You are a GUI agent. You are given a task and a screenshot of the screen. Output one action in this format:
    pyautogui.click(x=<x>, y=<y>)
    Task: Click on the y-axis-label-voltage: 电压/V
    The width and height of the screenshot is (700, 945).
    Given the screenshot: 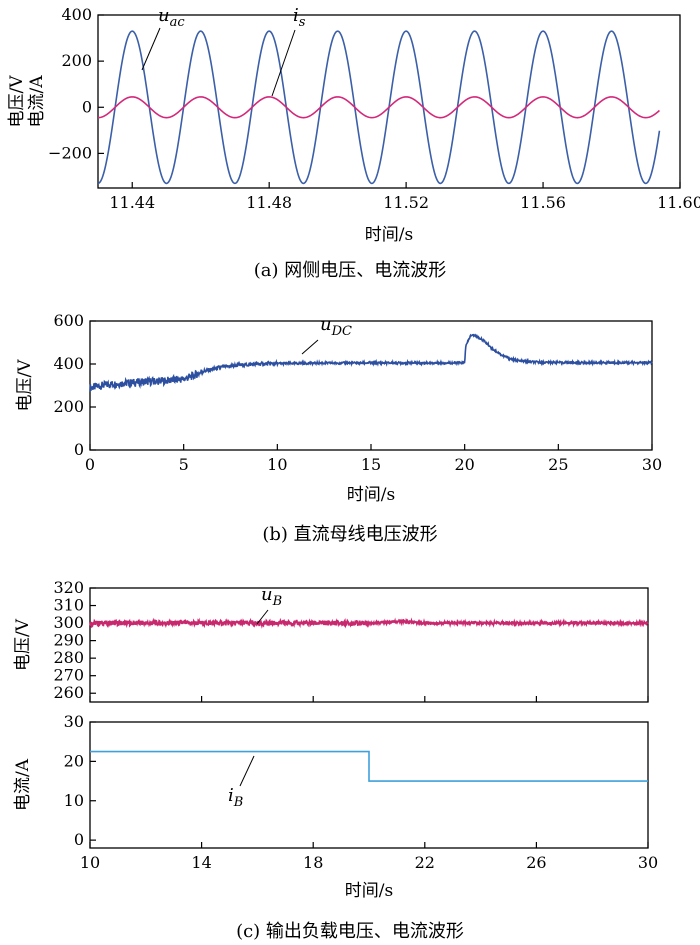 What is the action you would take?
    pyautogui.click(x=17, y=101)
    